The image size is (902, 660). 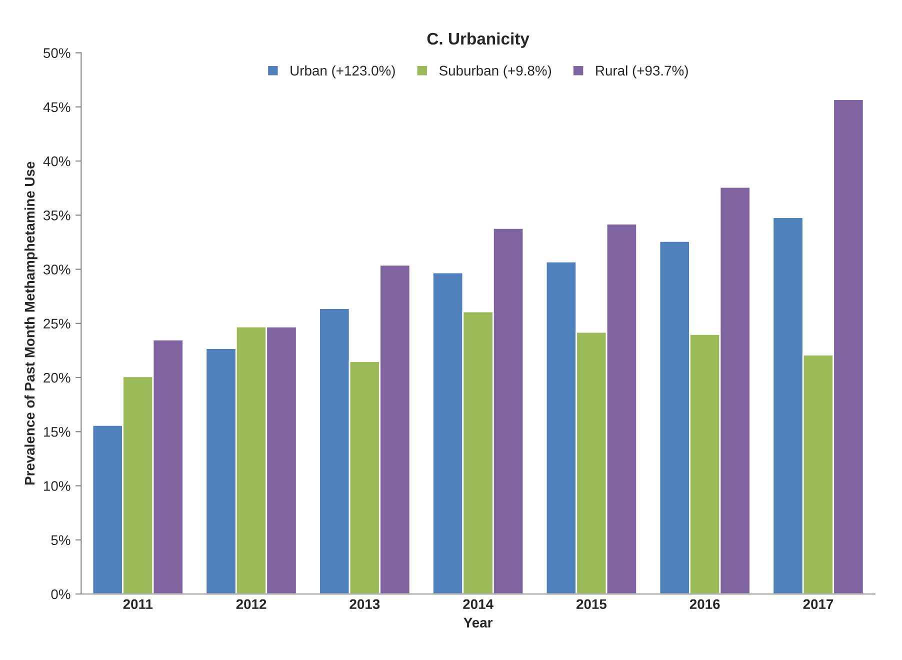 What do you see at coordinates (478, 40) in the screenshot?
I see `chart-title: C. Urbanicity` at bounding box center [478, 40].